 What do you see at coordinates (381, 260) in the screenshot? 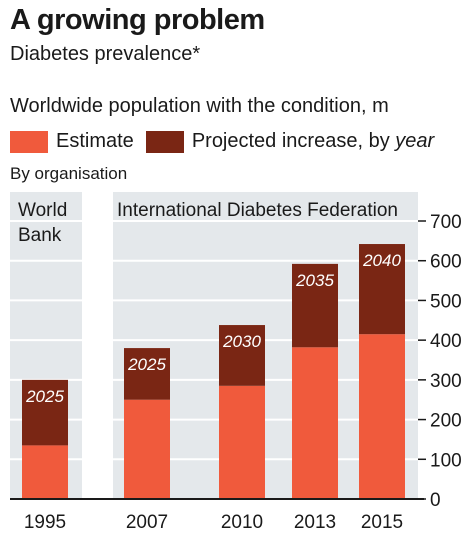
I see `projection-year-label: 2040` at bounding box center [381, 260].